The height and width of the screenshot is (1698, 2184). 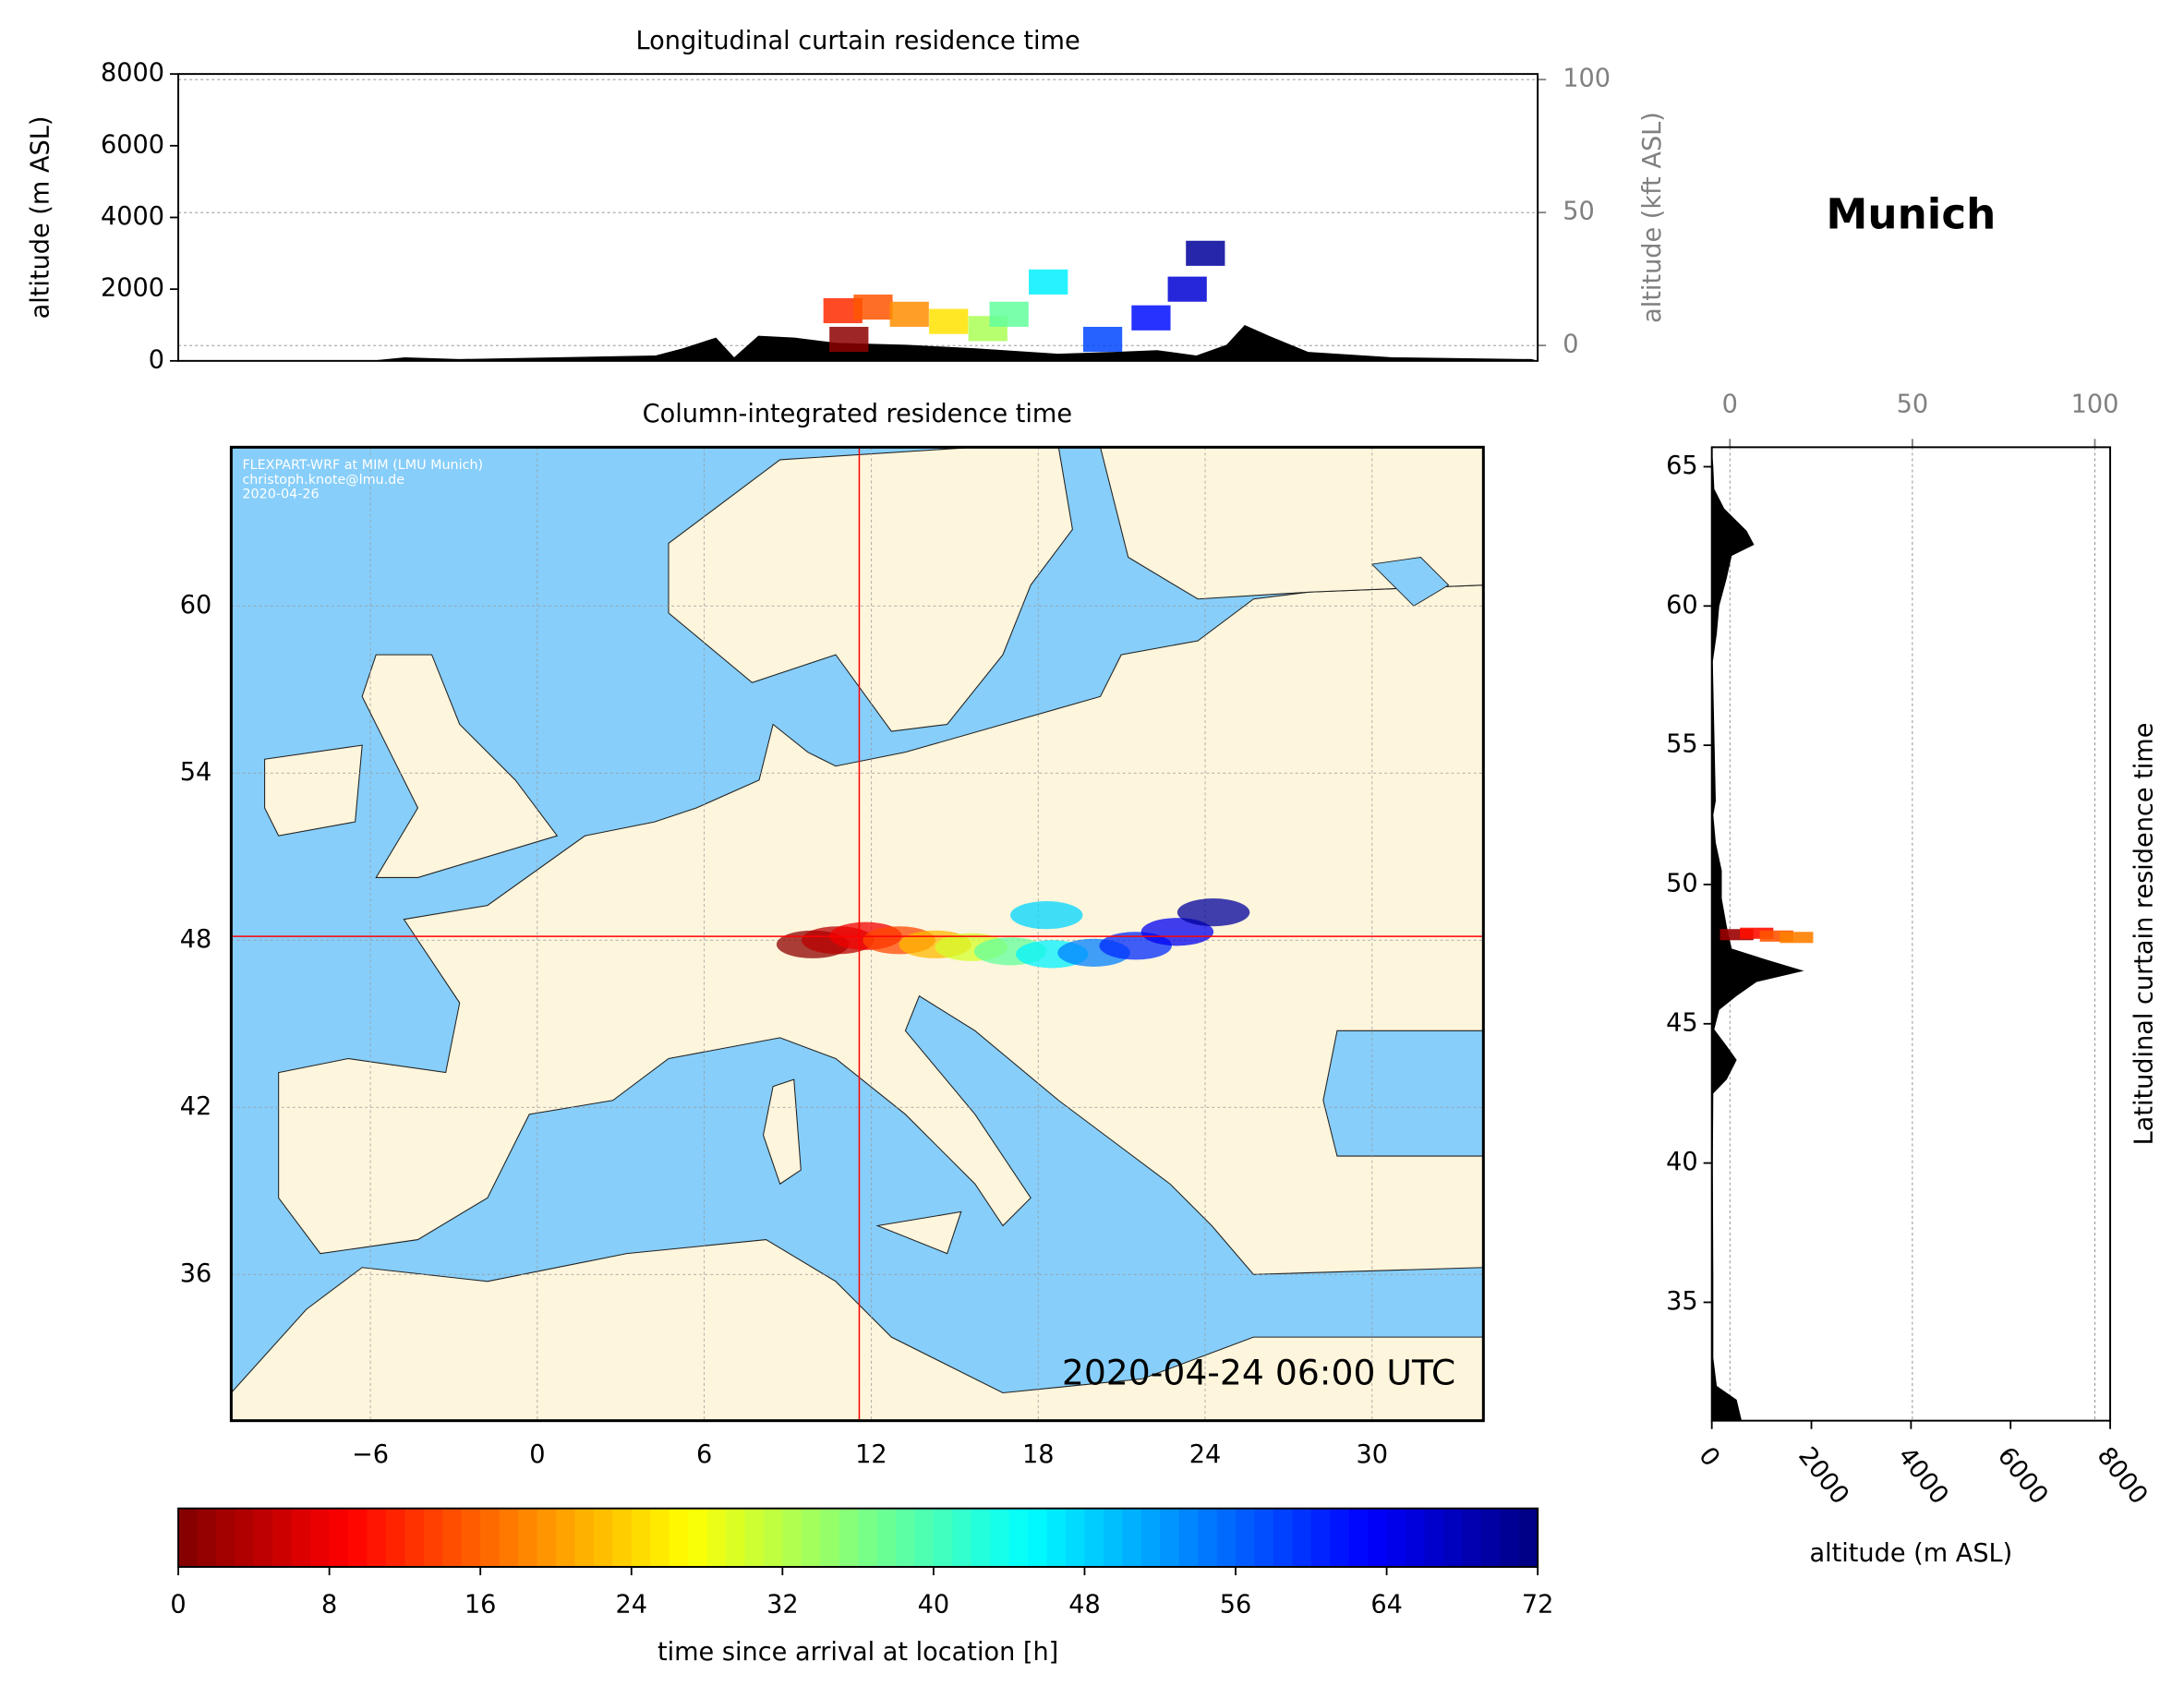 What do you see at coordinates (1682, 1301) in the screenshot?
I see `y-tick-label: 35` at bounding box center [1682, 1301].